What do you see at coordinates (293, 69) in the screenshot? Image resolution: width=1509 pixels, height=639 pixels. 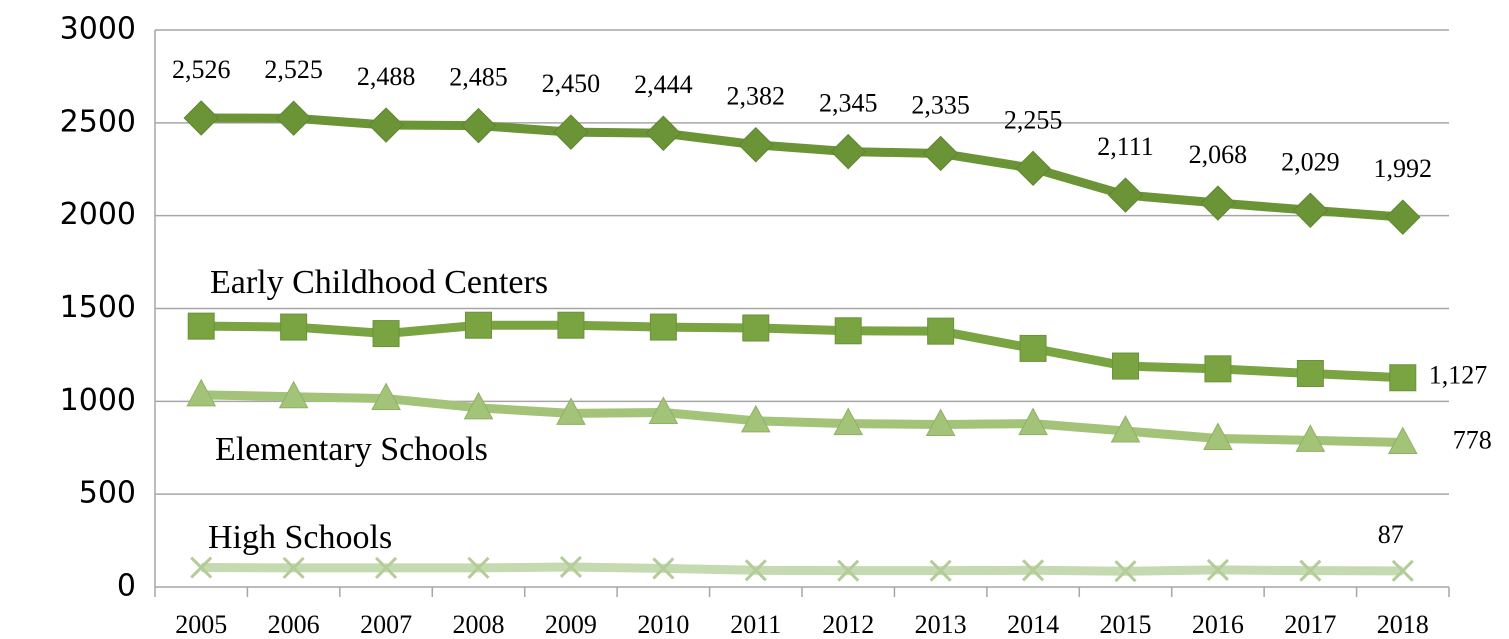 I see `value-label: 2,525` at bounding box center [293, 69].